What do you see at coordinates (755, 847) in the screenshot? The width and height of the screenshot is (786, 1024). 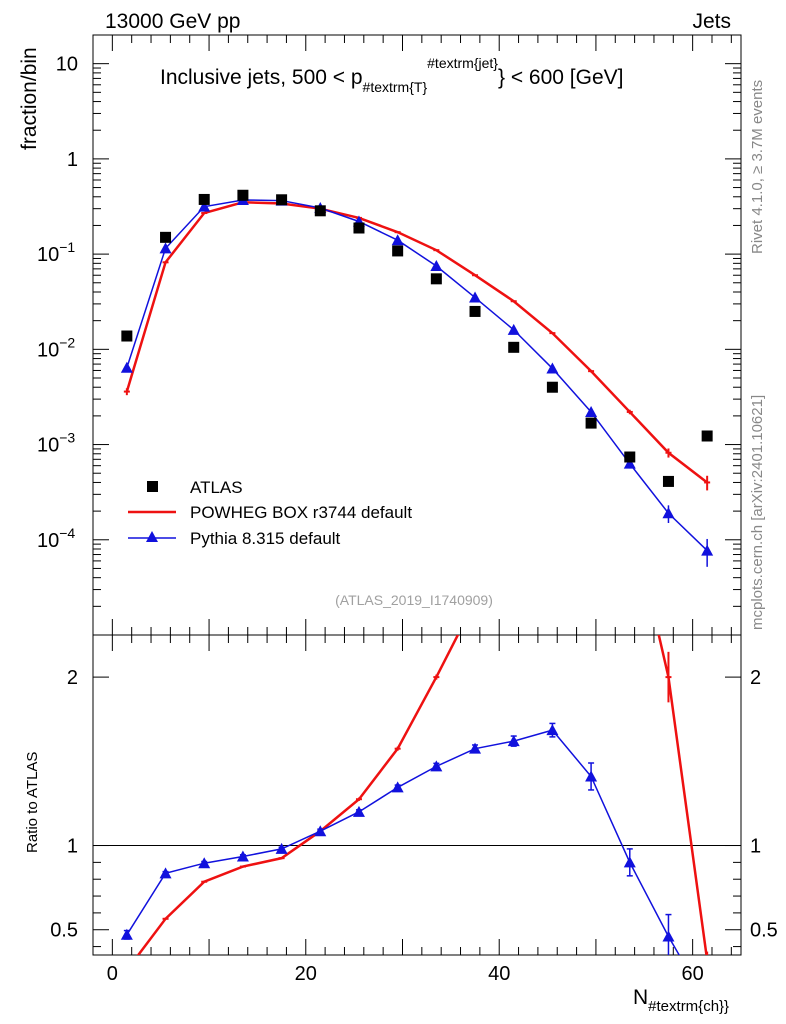 I see `ratio-y-tick-label-right: 1` at bounding box center [755, 847].